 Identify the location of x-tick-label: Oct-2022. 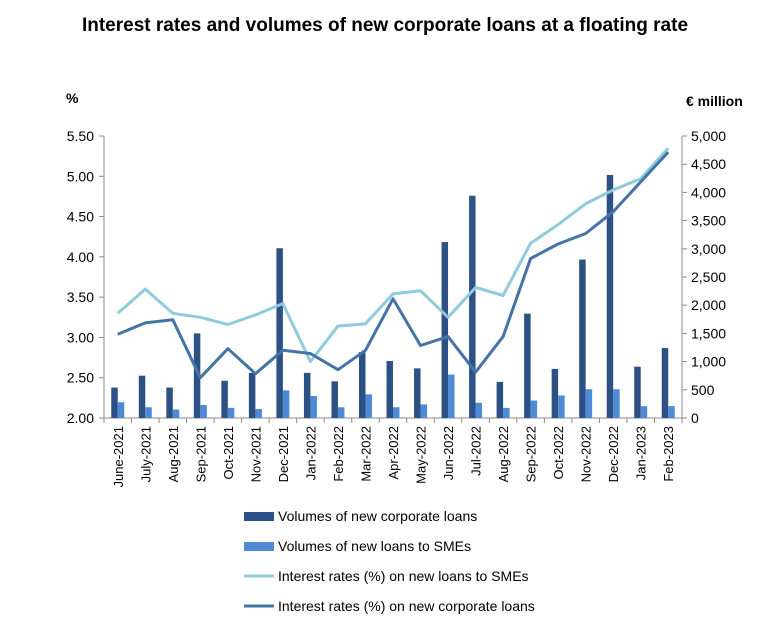
(558, 452).